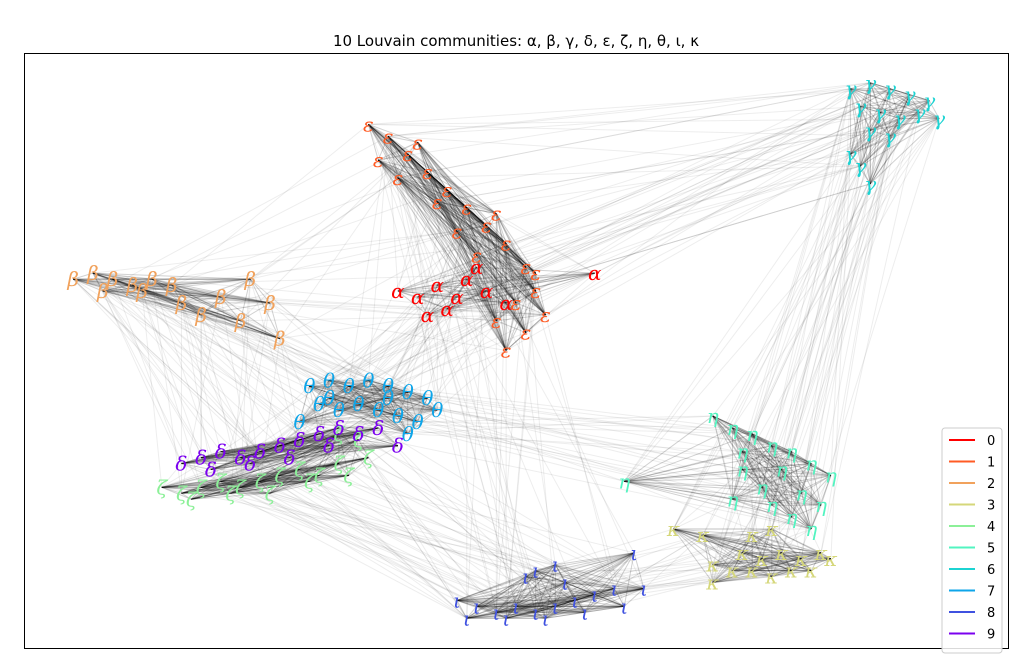  What do you see at coordinates (991, 592) in the screenshot?
I see `legend-label: 7` at bounding box center [991, 592].